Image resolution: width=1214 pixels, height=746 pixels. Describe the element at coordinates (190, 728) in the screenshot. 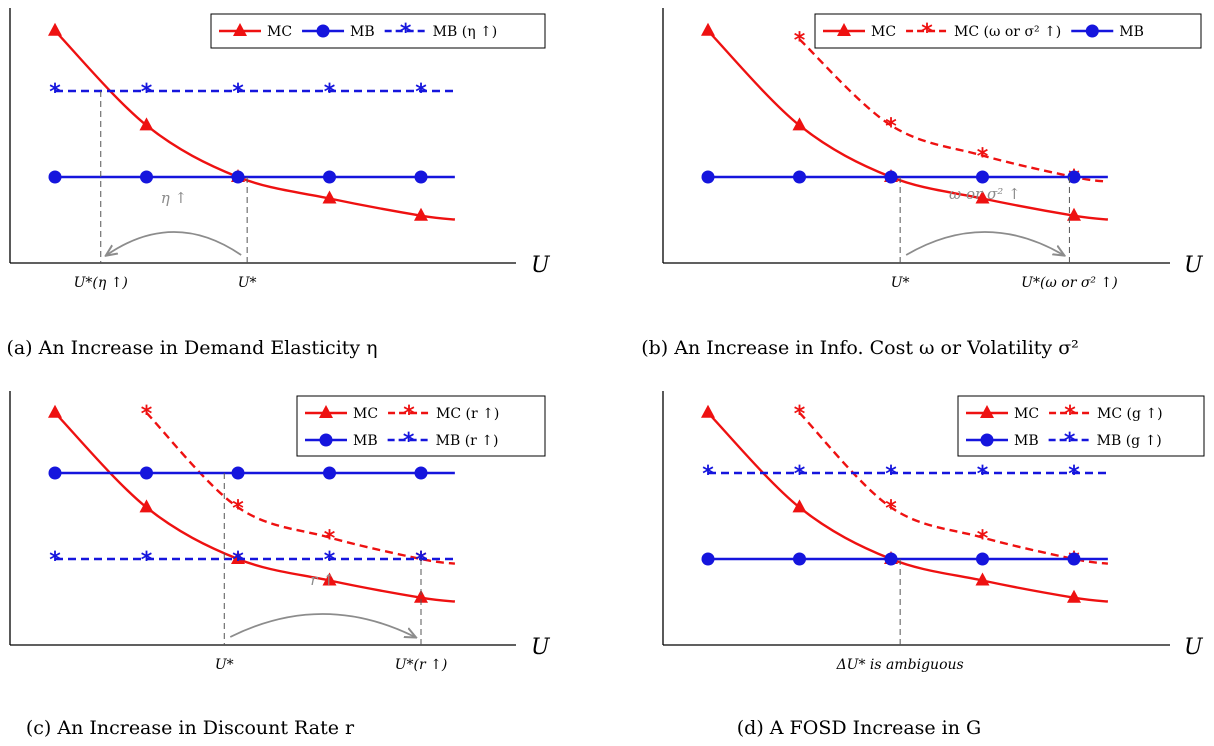

I see `panel-caption: (c) An Increase in Discount Rate r` at that location.